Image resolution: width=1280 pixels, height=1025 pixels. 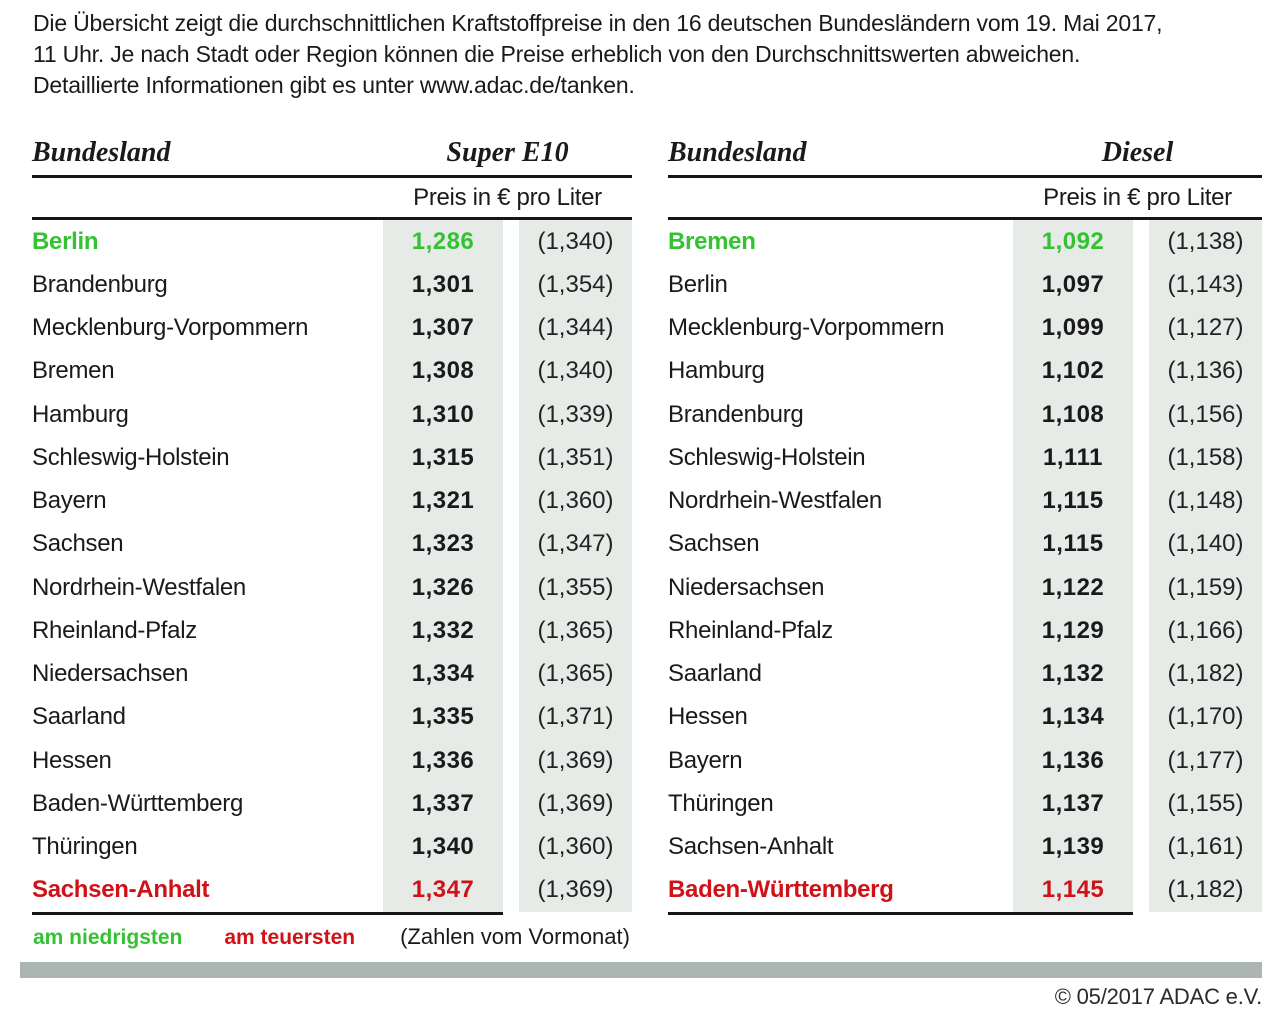 What do you see at coordinates (443, 717) in the screenshot?
I see `cell-price: 1,335` at bounding box center [443, 717].